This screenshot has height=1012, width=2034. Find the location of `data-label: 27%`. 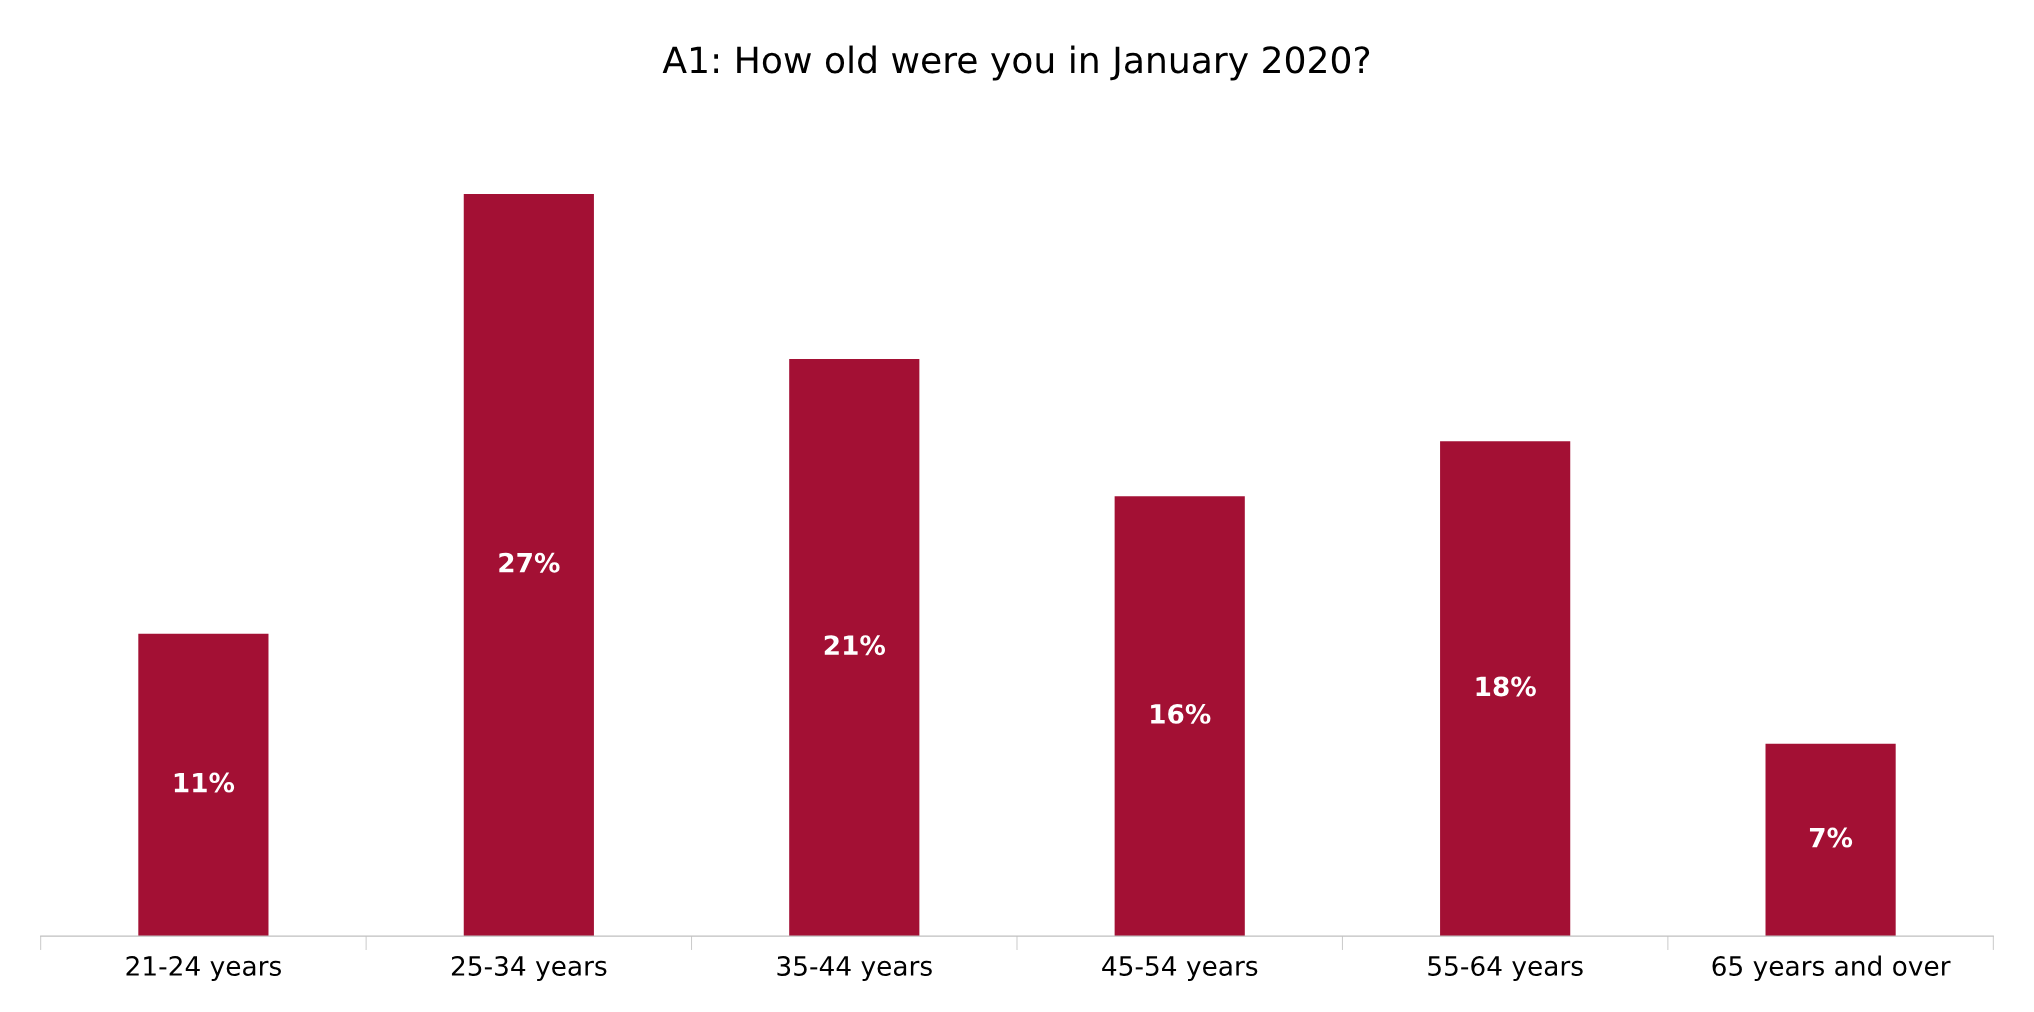

data-label: 27% is located at coordinates (529, 562).